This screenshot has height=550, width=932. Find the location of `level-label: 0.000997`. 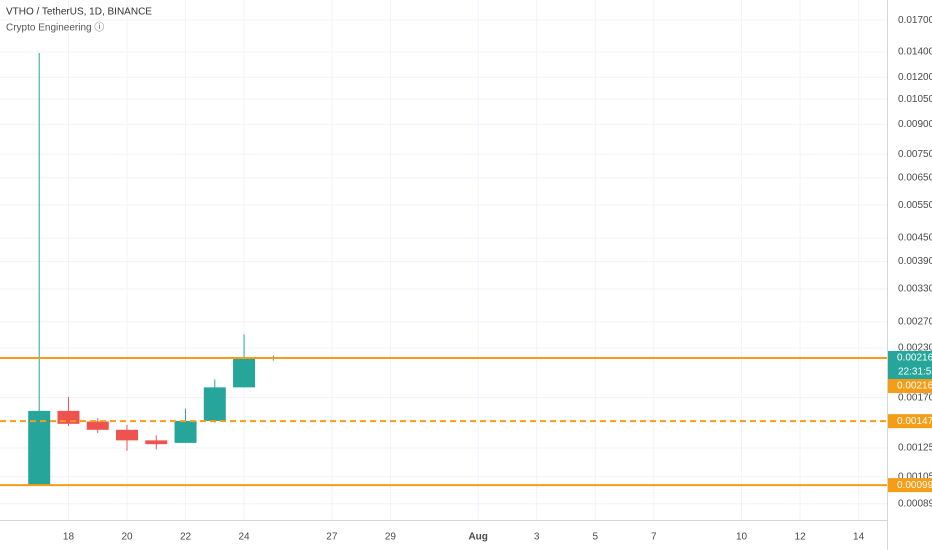

level-label: 0.000997 is located at coordinates (914, 485).